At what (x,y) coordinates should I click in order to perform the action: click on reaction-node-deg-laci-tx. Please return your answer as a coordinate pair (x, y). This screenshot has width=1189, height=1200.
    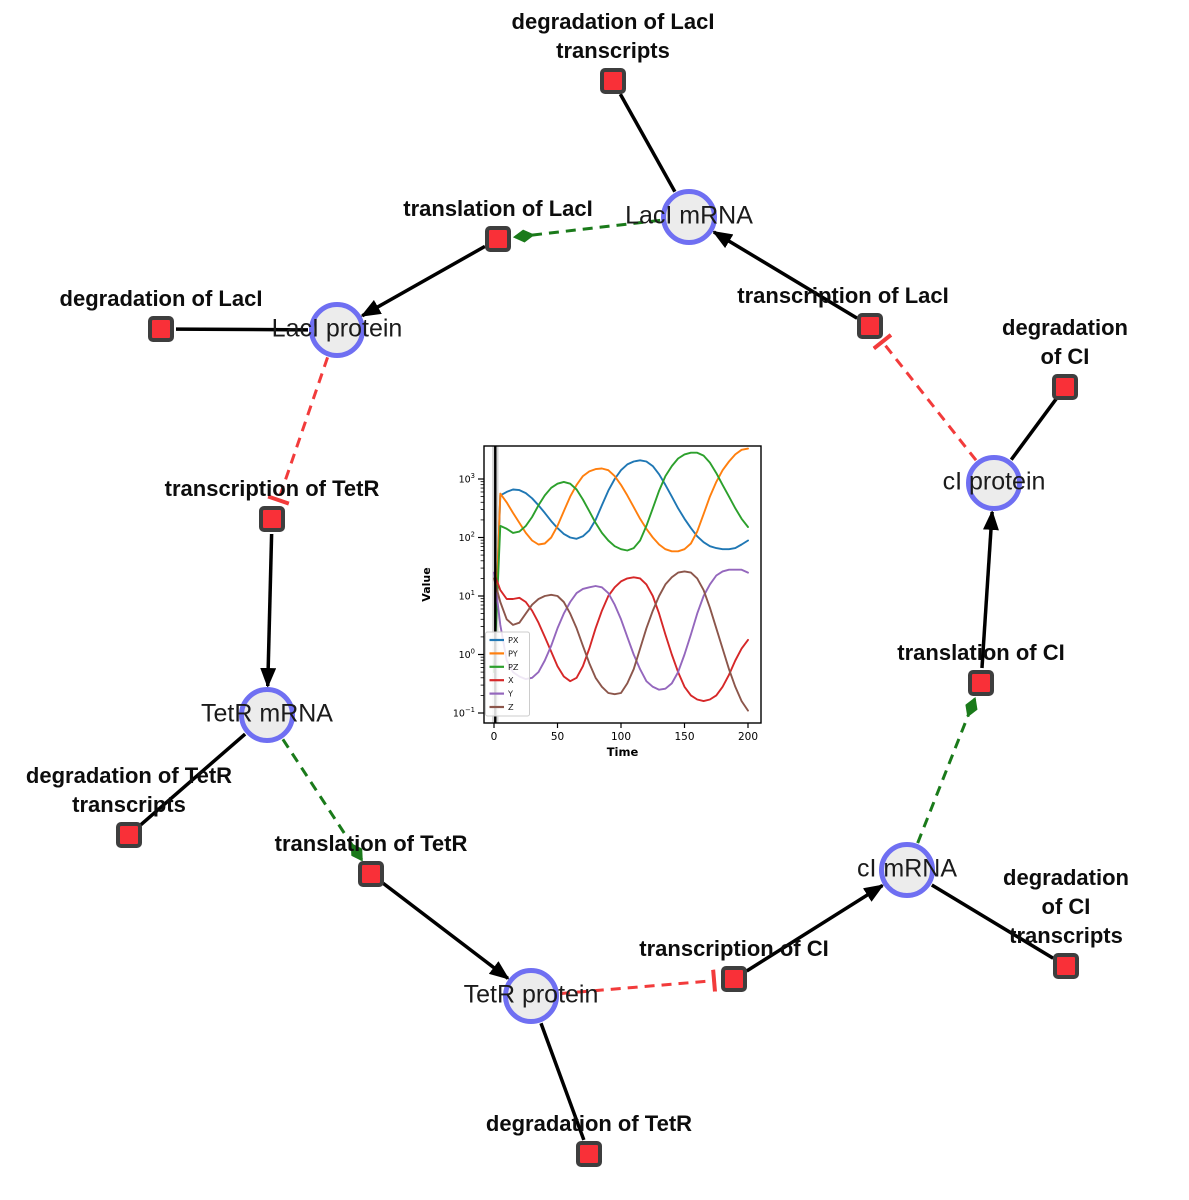
    Looking at the image, I should click on (613, 81).